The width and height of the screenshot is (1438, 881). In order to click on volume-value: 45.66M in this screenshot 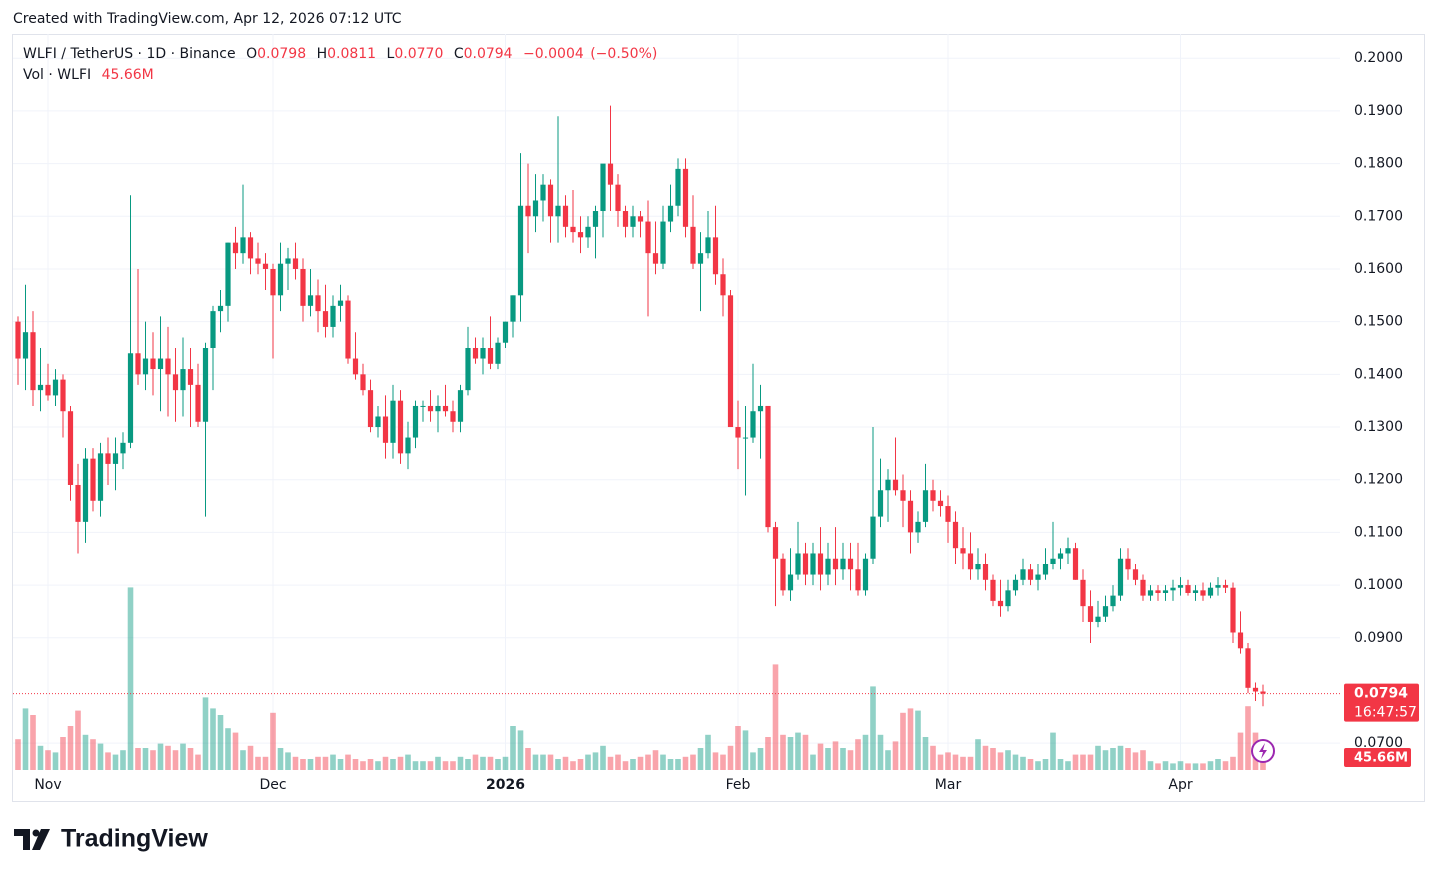, I will do `click(128, 75)`.